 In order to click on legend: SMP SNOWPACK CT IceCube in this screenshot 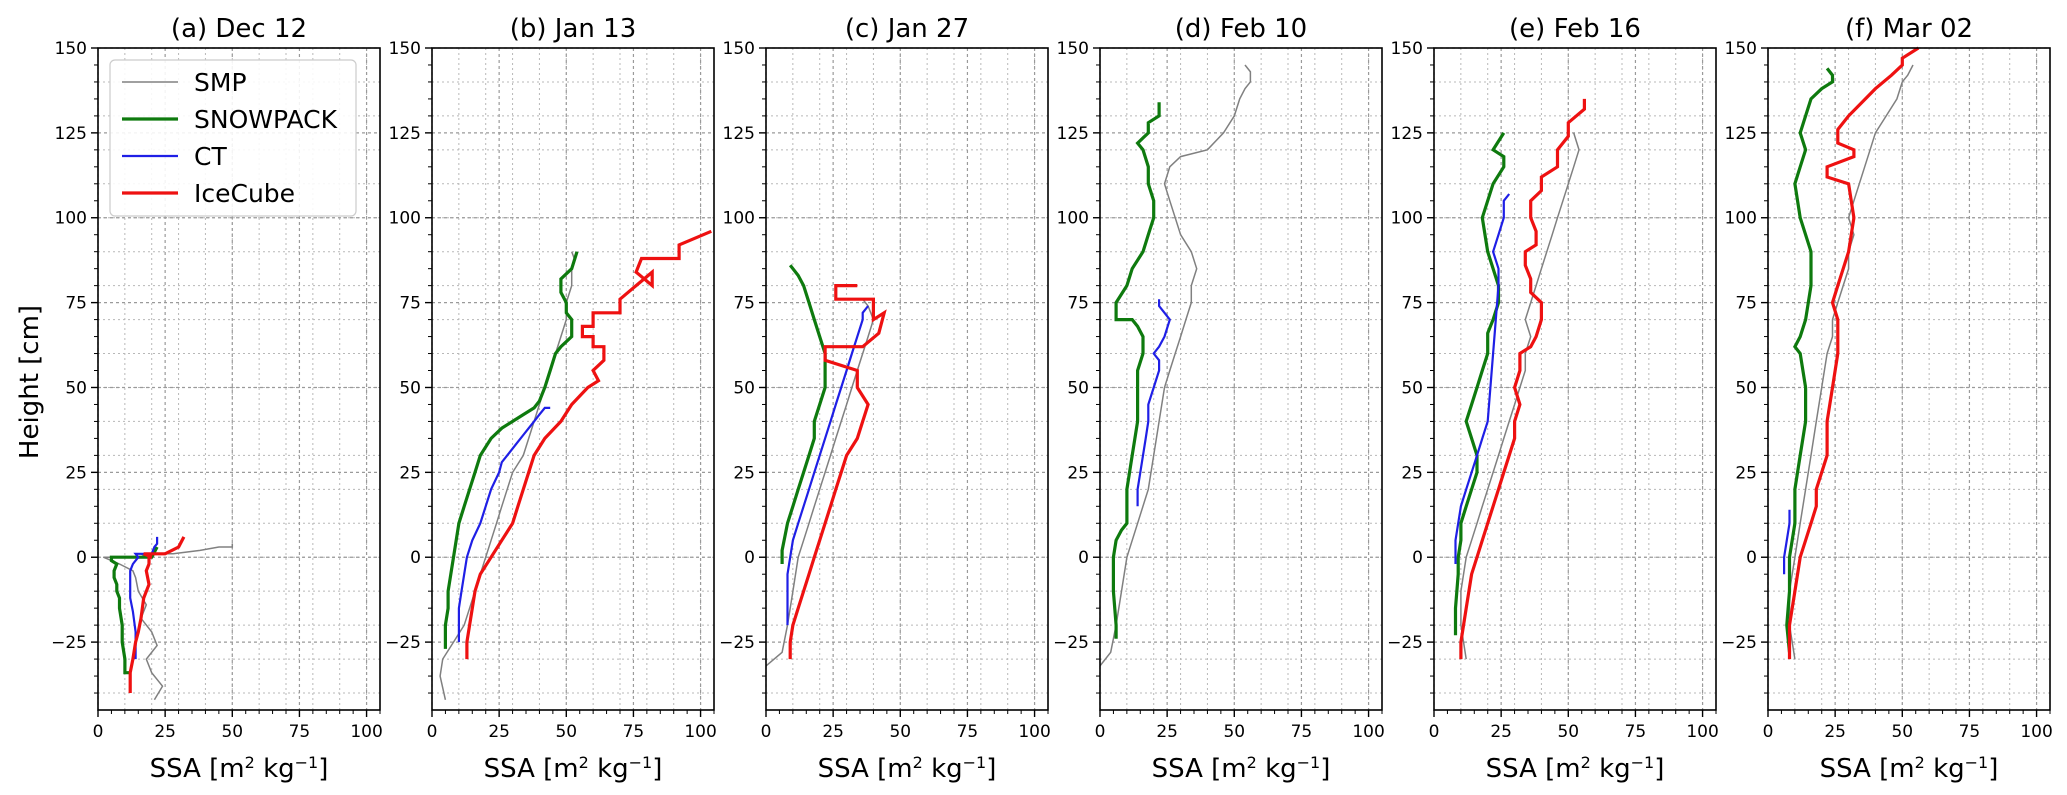, I will do `click(233, 138)`.